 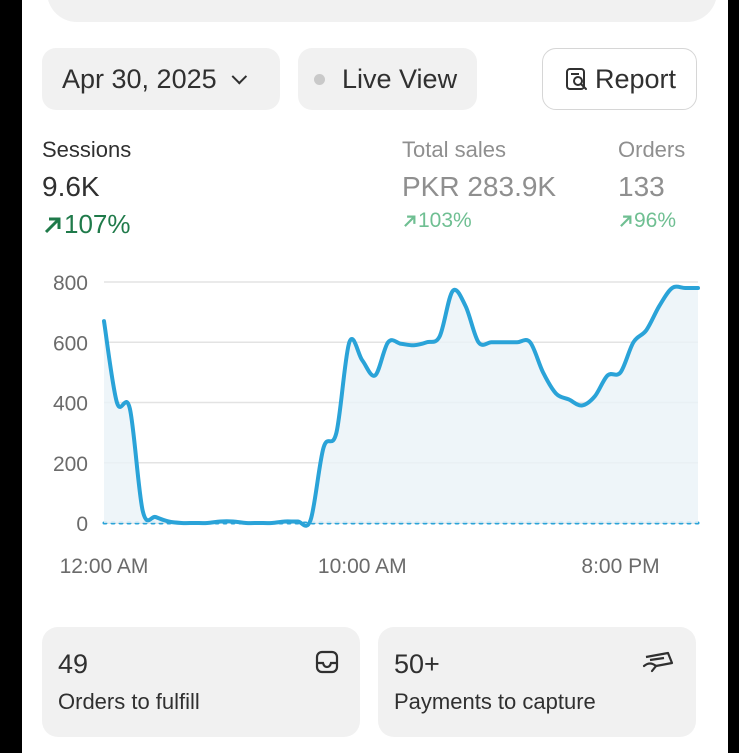 What do you see at coordinates (239, 76) in the screenshot?
I see `chevron-down-icon` at bounding box center [239, 76].